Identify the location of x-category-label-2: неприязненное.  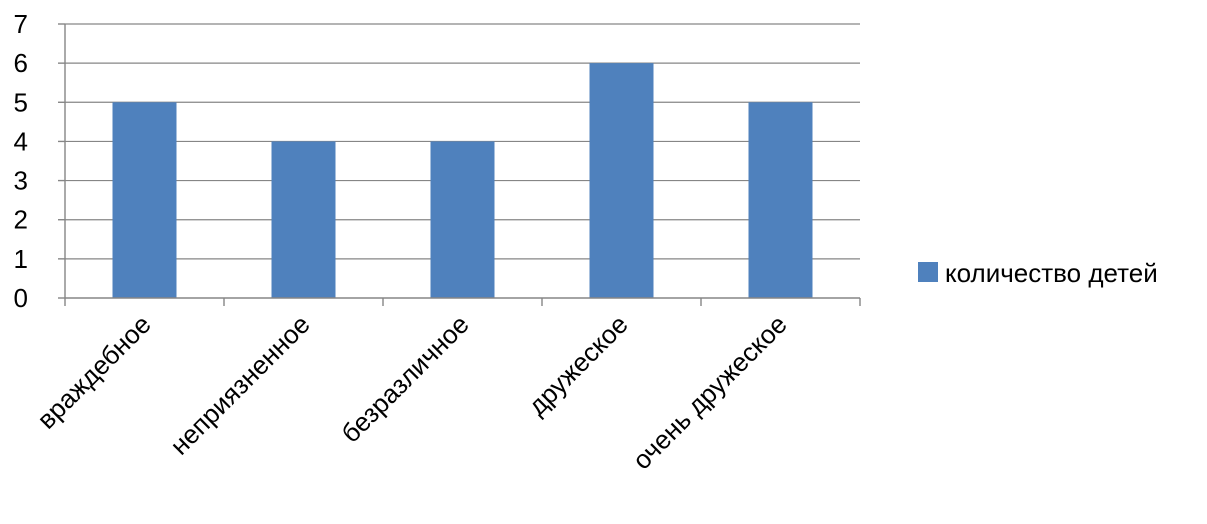
(240, 385).